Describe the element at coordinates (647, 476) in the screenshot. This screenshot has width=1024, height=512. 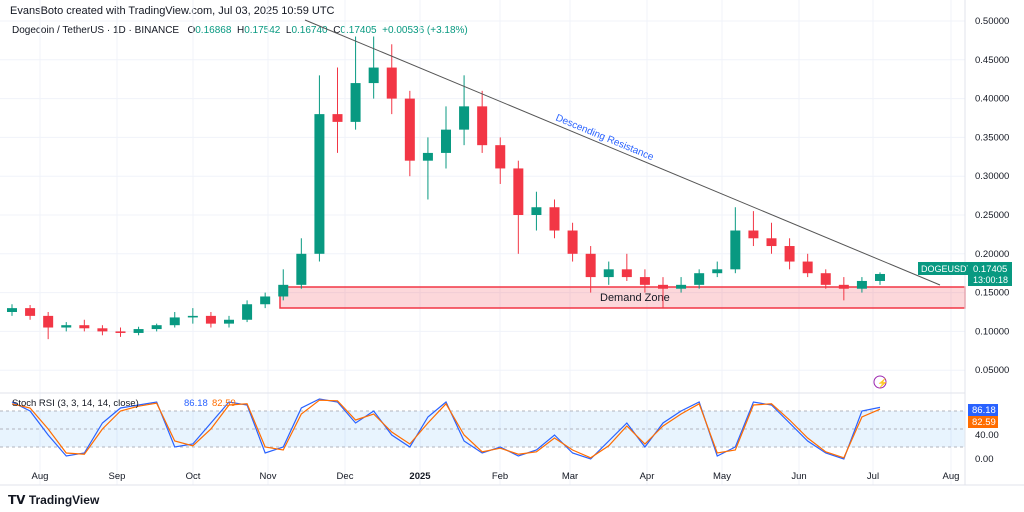
I see `time-tick-label: Apr` at that location.